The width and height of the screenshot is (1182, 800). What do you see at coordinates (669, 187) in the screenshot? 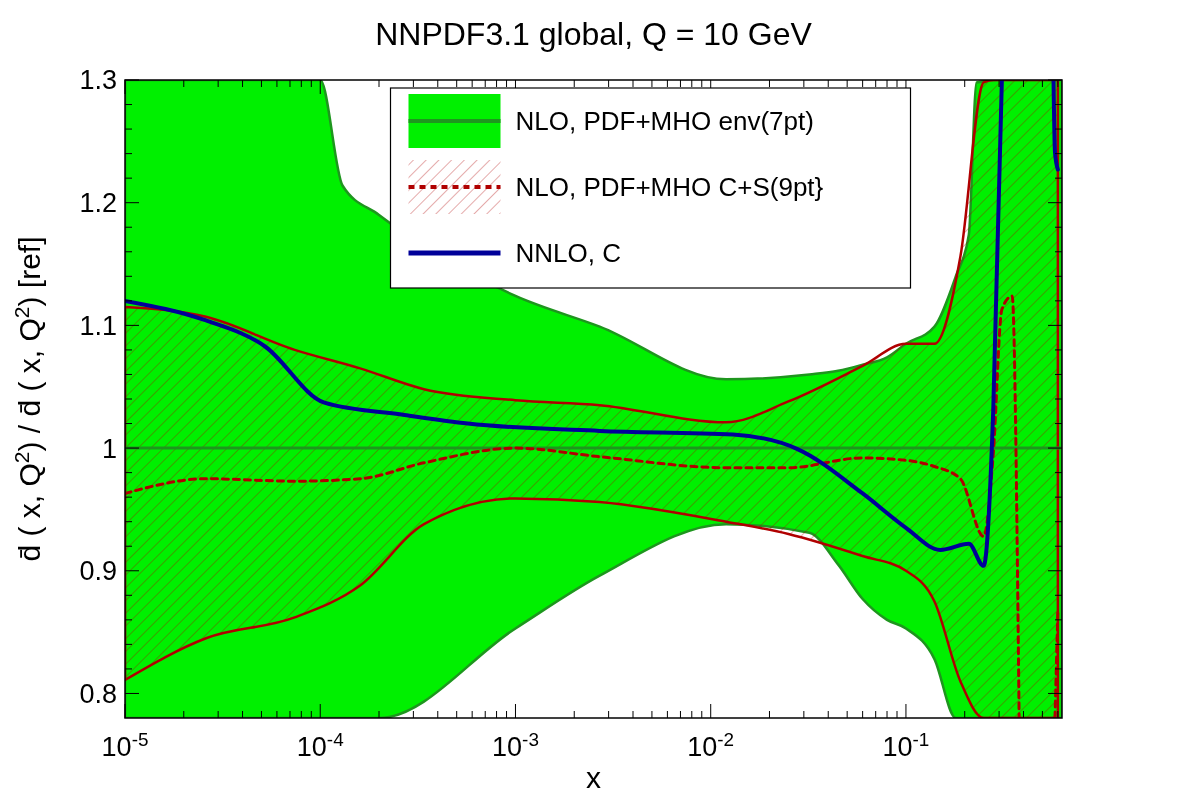
I see `legend-label: NLO, PDF+MHO C+S(9pt}` at bounding box center [669, 187].